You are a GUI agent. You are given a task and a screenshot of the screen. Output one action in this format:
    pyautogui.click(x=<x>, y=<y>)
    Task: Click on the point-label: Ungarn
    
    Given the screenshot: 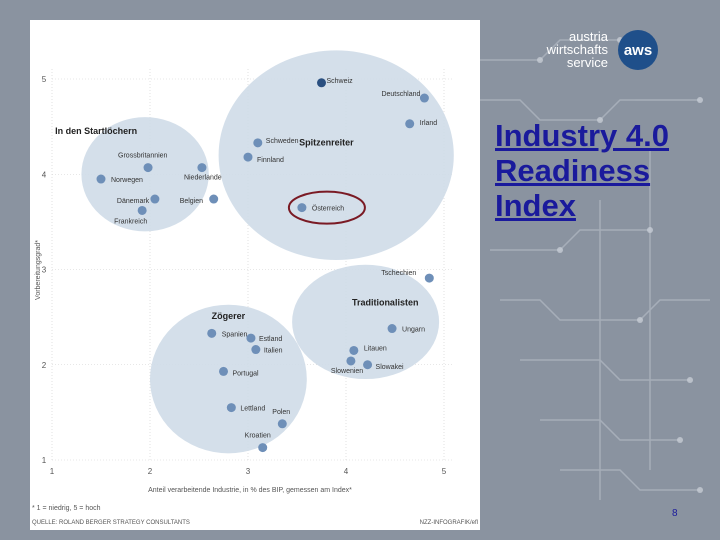 What is the action you would take?
    pyautogui.click(x=413, y=330)
    